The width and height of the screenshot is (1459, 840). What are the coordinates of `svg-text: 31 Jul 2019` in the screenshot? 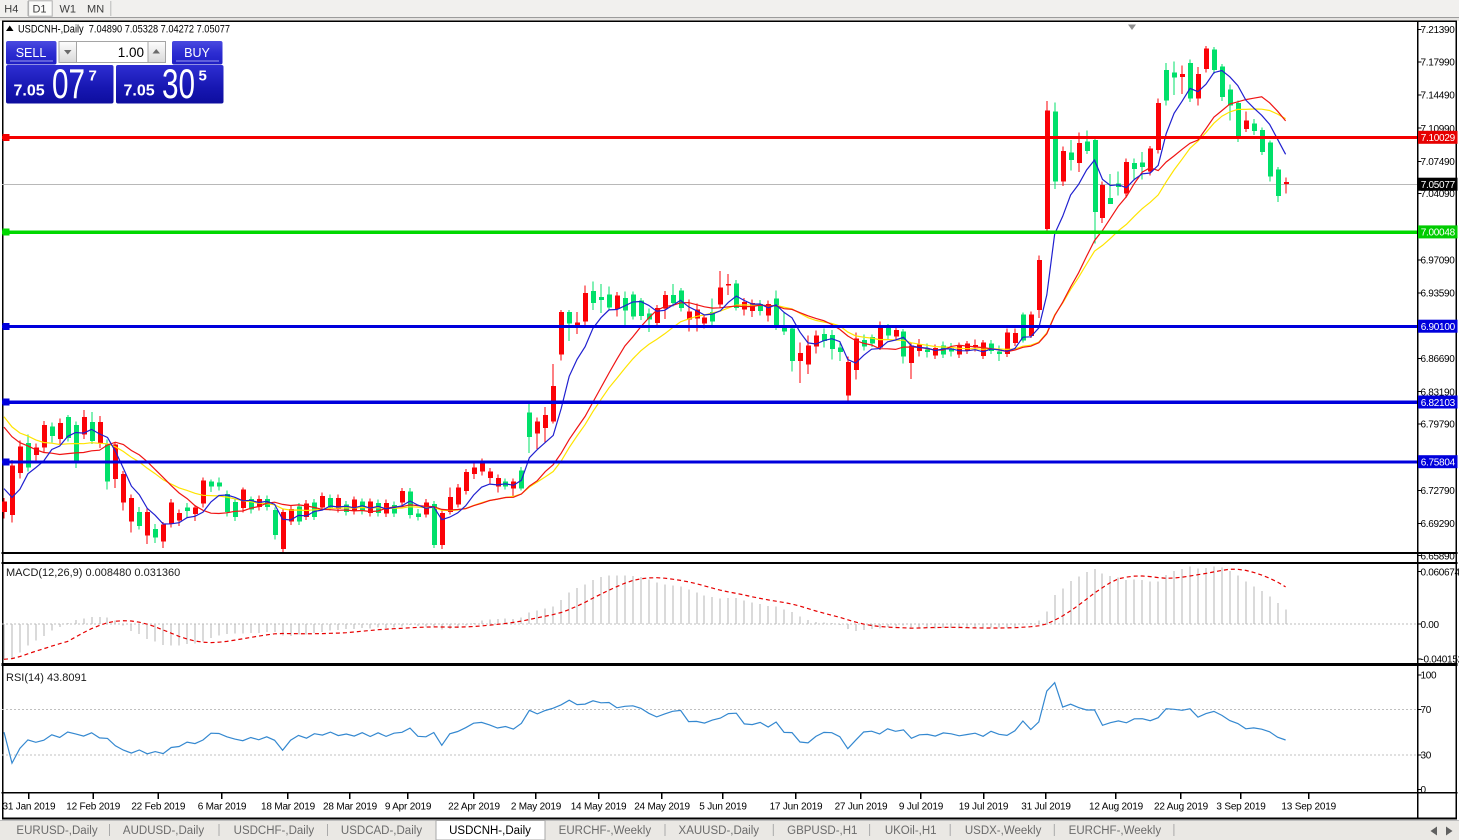 It's located at (1046, 807).